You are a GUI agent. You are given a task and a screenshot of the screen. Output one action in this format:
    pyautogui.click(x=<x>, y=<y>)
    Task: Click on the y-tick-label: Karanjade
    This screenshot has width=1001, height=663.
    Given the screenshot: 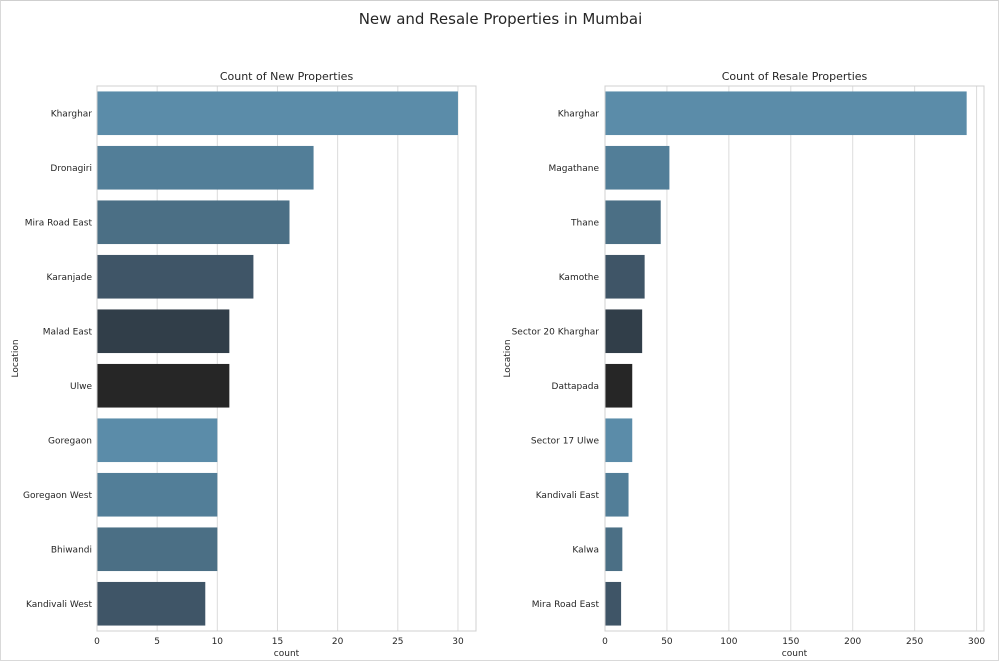 What is the action you would take?
    pyautogui.click(x=70, y=278)
    